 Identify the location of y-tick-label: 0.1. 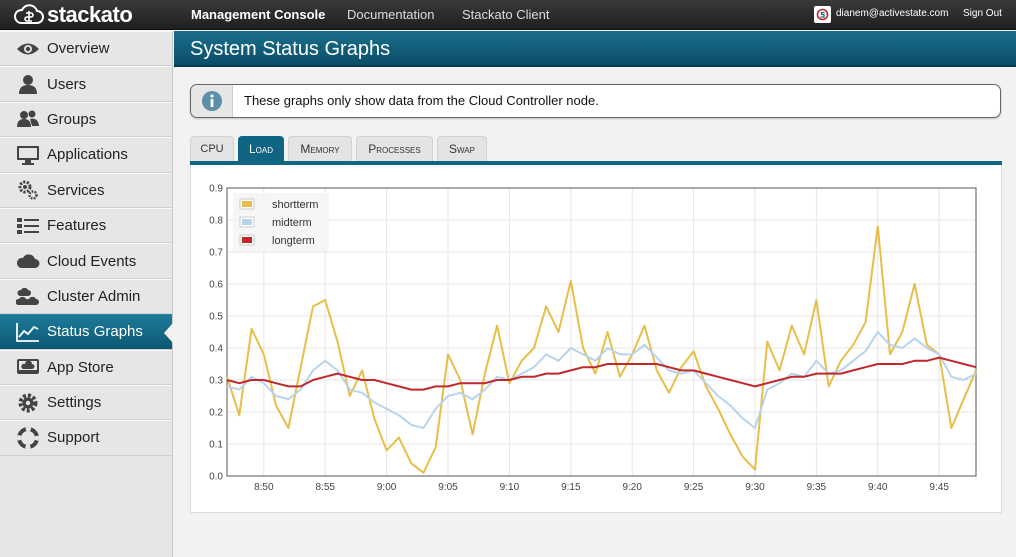
(216, 445).